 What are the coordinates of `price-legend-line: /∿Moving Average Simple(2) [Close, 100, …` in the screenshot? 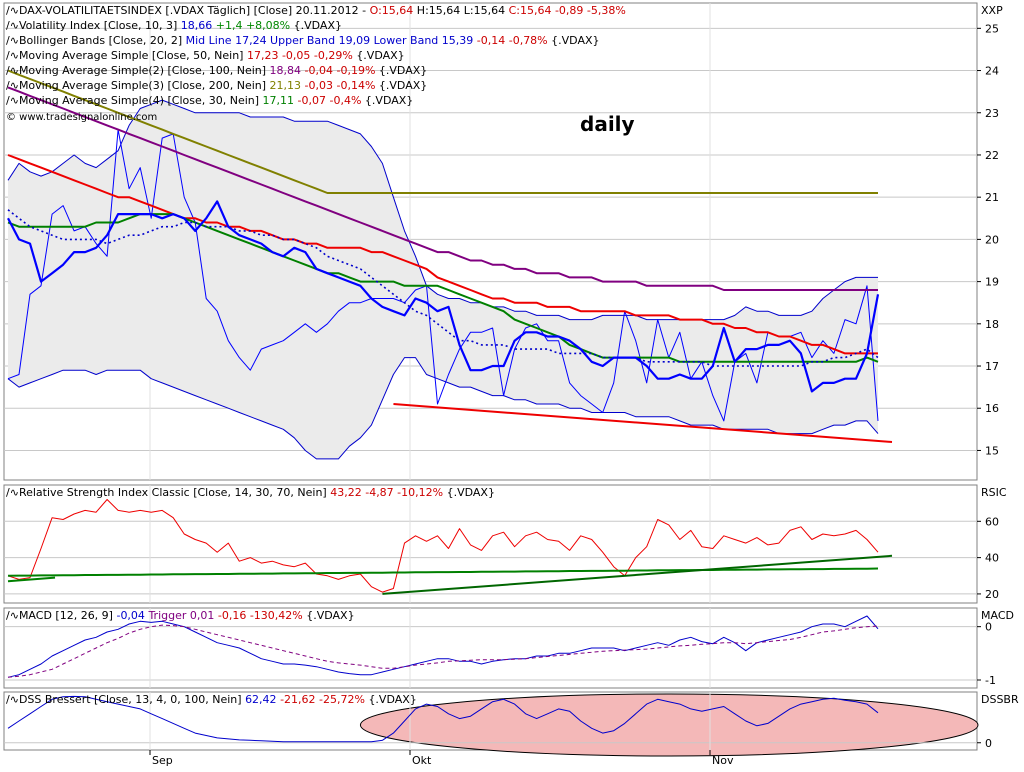 It's located at (216, 70).